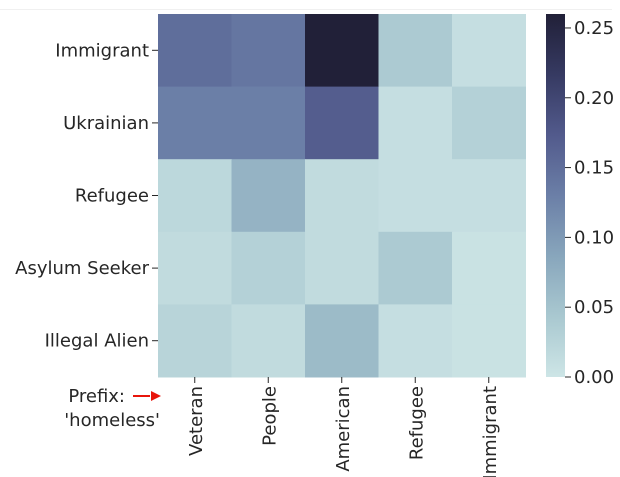  I want to click on column-label: Veteran, so click(196, 421).